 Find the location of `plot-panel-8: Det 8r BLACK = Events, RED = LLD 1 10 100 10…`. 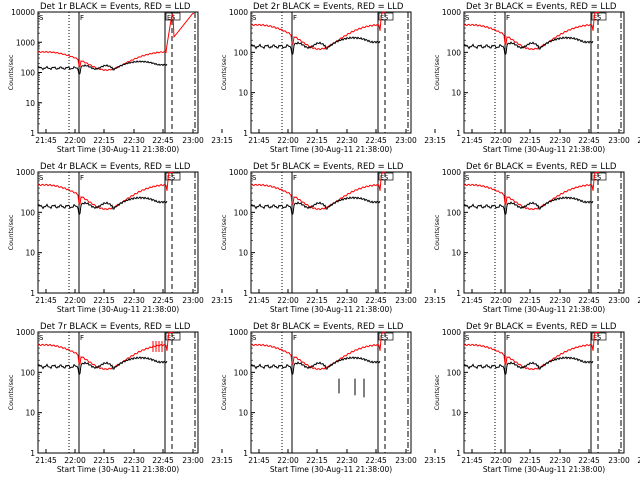

plot-panel-8: Det 8r BLACK = Events, RED = LLD 1 10 100 10… is located at coordinates (333, 398).